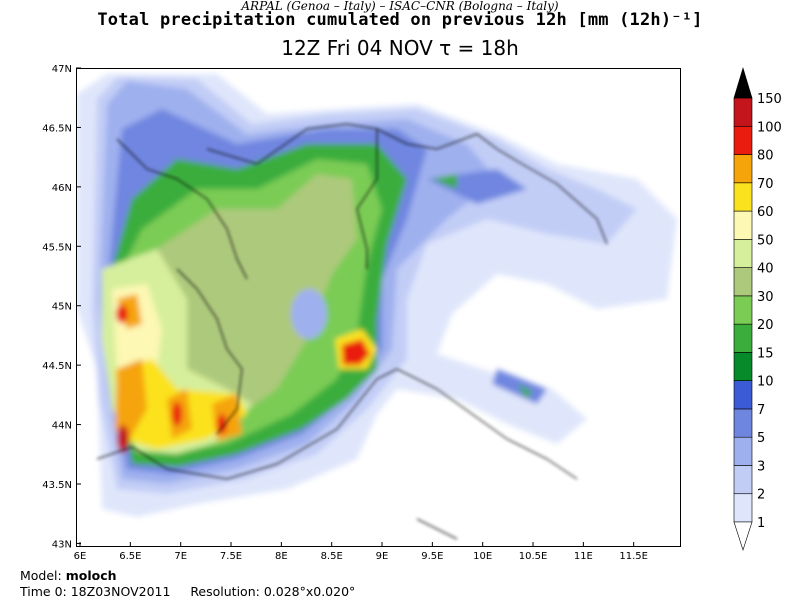 This screenshot has height=600, width=800. Describe the element at coordinates (180, 556) in the screenshot. I see `lon-tick-label: 7E` at that location.